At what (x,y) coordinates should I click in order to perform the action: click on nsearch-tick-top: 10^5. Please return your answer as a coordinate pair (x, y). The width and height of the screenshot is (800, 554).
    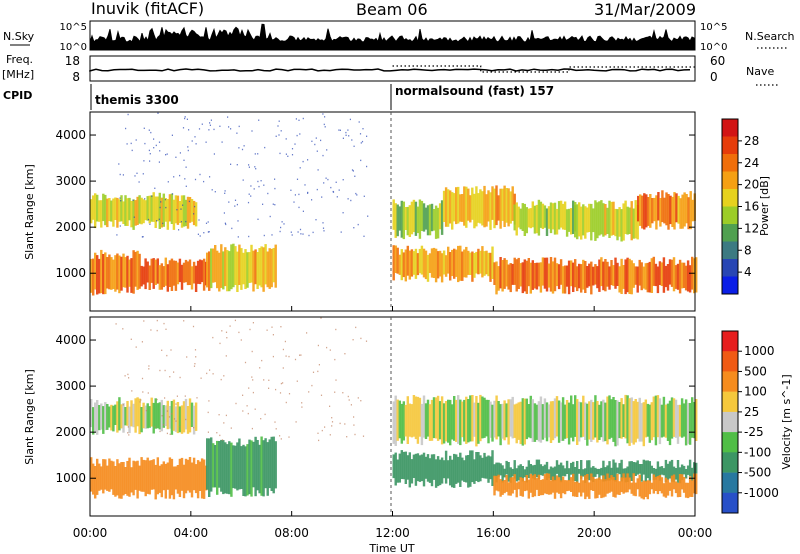
    Looking at the image, I should click on (713, 27).